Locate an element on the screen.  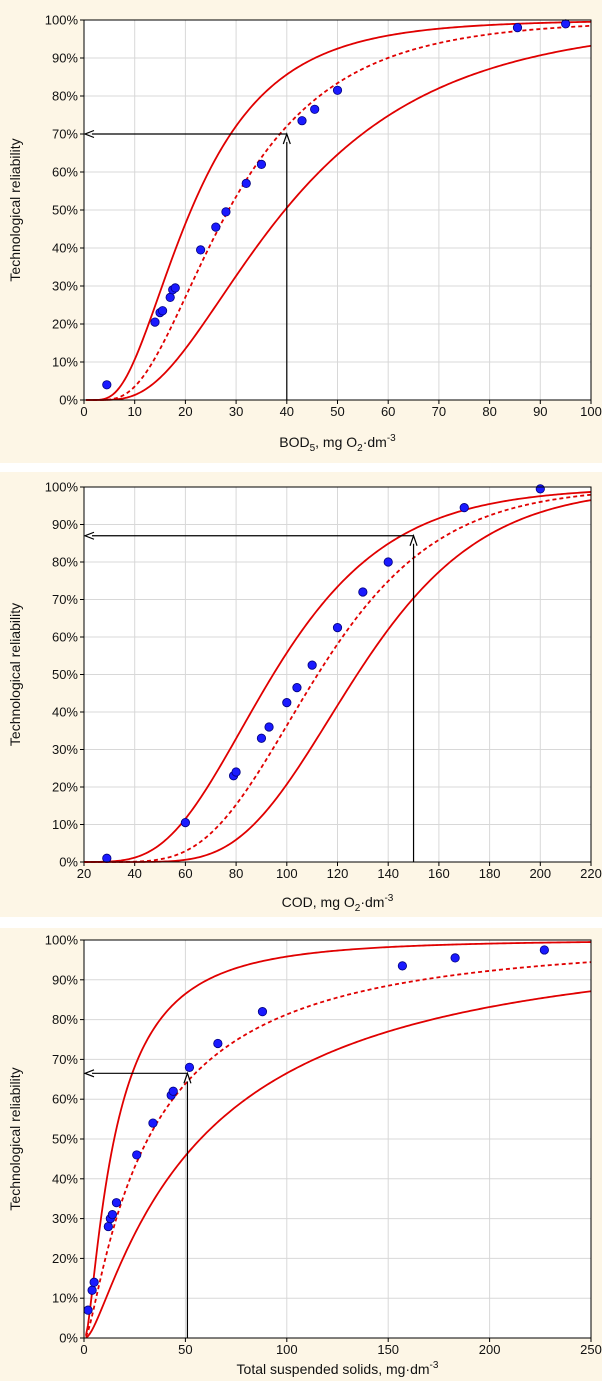
y-axis-label: Technological reliability is located at coordinates (15, 209).